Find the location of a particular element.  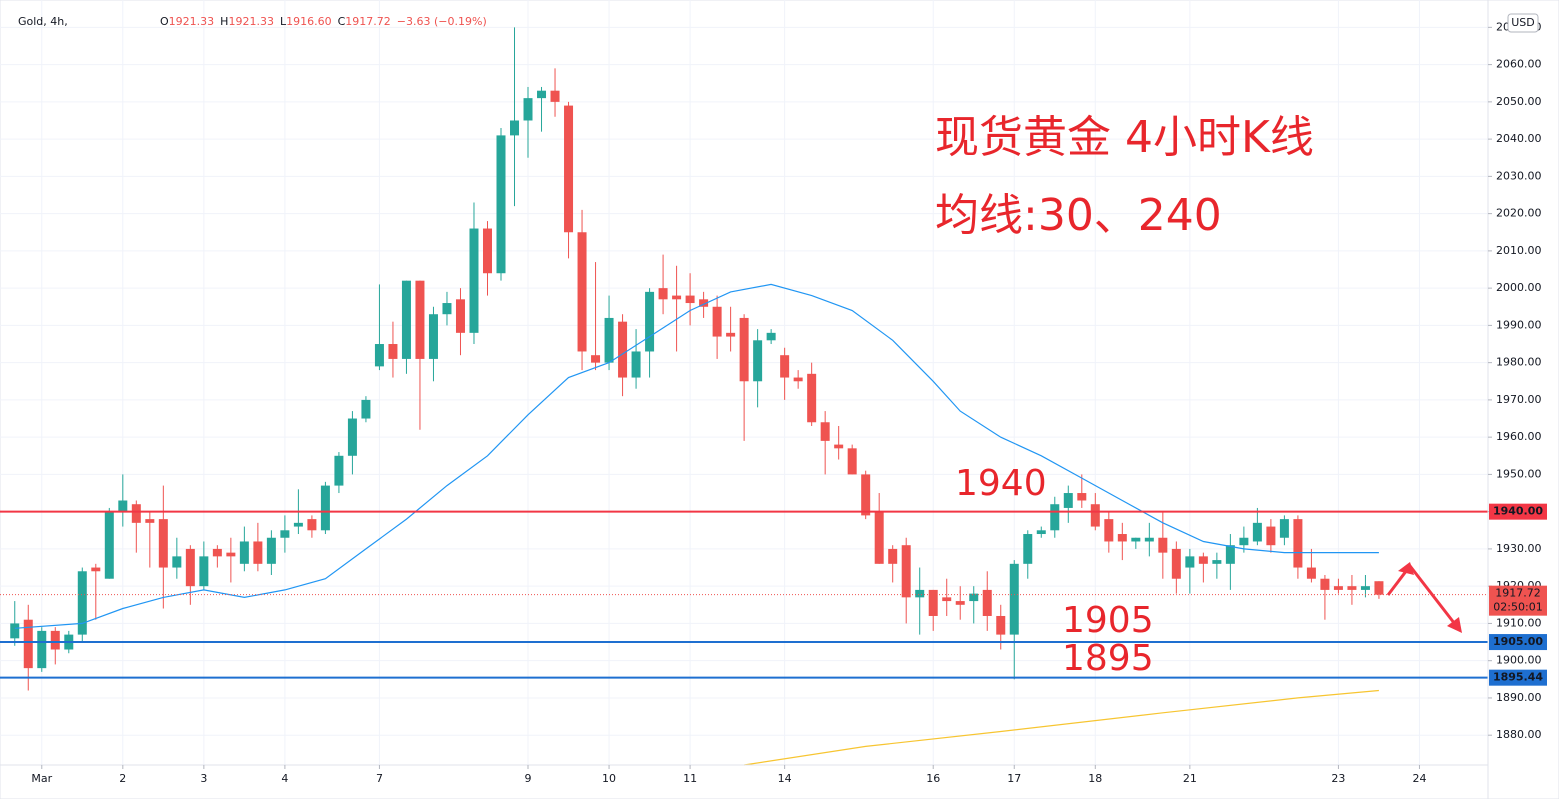

y-tick-label: 1890.00 is located at coordinates (1519, 697).